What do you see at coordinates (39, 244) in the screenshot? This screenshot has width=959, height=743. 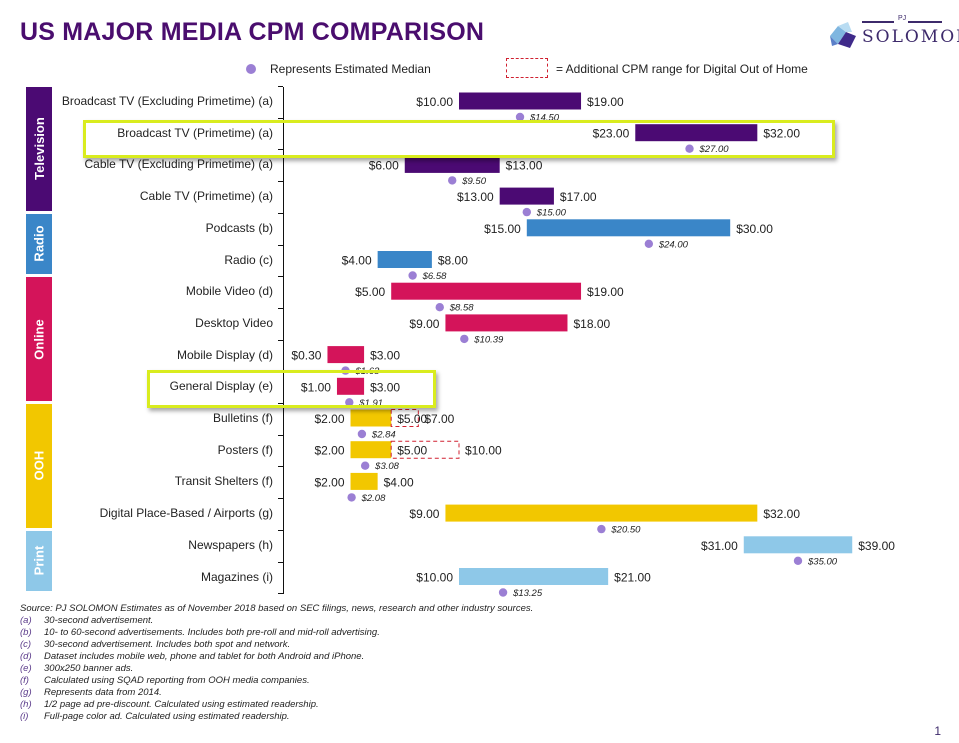 I see `category-band-radio: Radio` at bounding box center [39, 244].